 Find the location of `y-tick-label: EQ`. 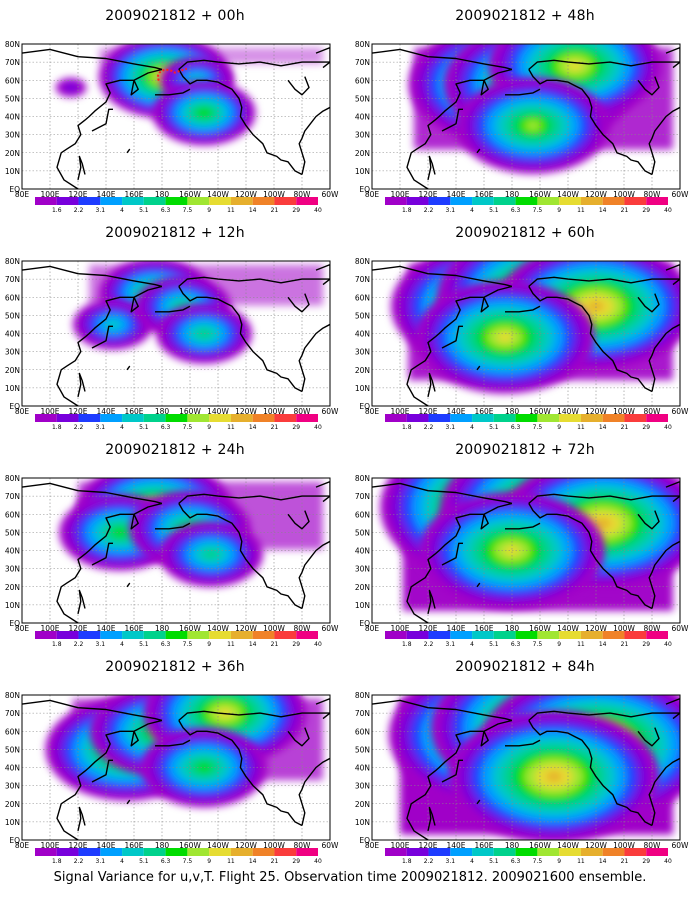

y-tick-label: EQ is located at coordinates (364, 840).